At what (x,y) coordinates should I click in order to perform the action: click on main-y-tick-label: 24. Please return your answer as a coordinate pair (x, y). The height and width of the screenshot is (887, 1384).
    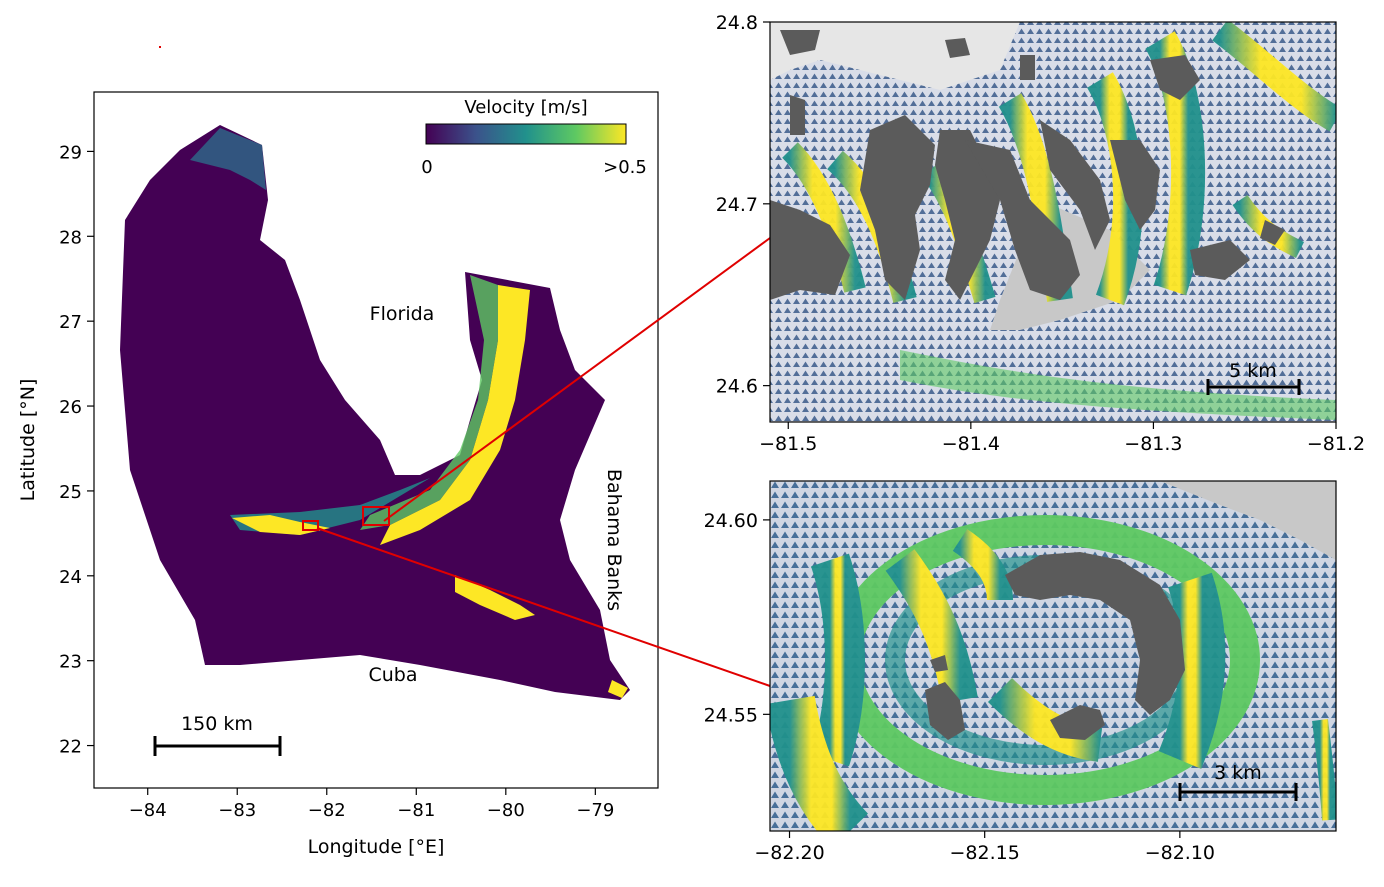
    Looking at the image, I should click on (70, 577).